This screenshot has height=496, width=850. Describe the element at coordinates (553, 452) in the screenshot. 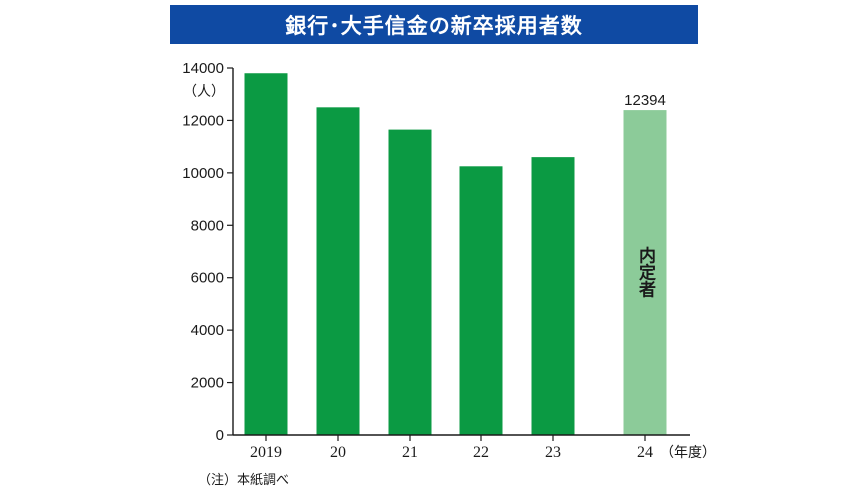

I see `x-tick-label: 23` at that location.